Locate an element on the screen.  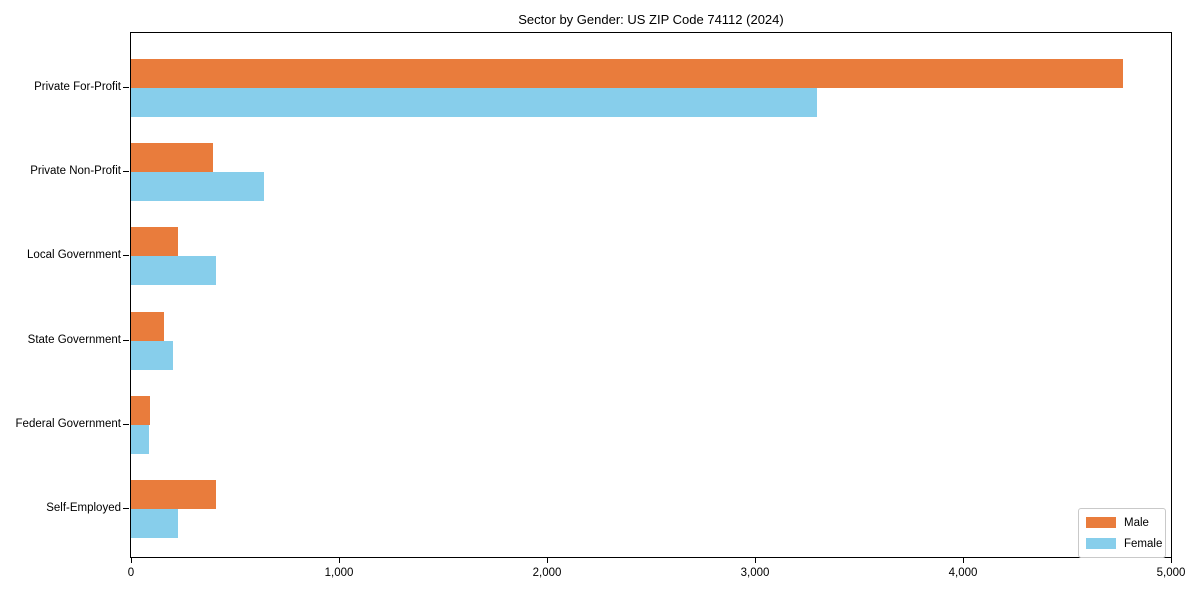
x-tick-label: 1,000 is located at coordinates (339, 573).